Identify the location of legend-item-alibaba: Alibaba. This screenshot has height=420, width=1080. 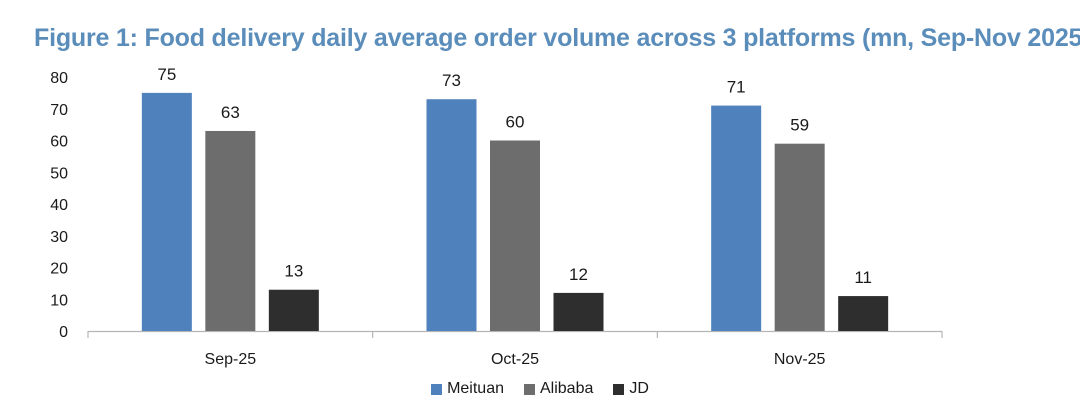
(558, 389).